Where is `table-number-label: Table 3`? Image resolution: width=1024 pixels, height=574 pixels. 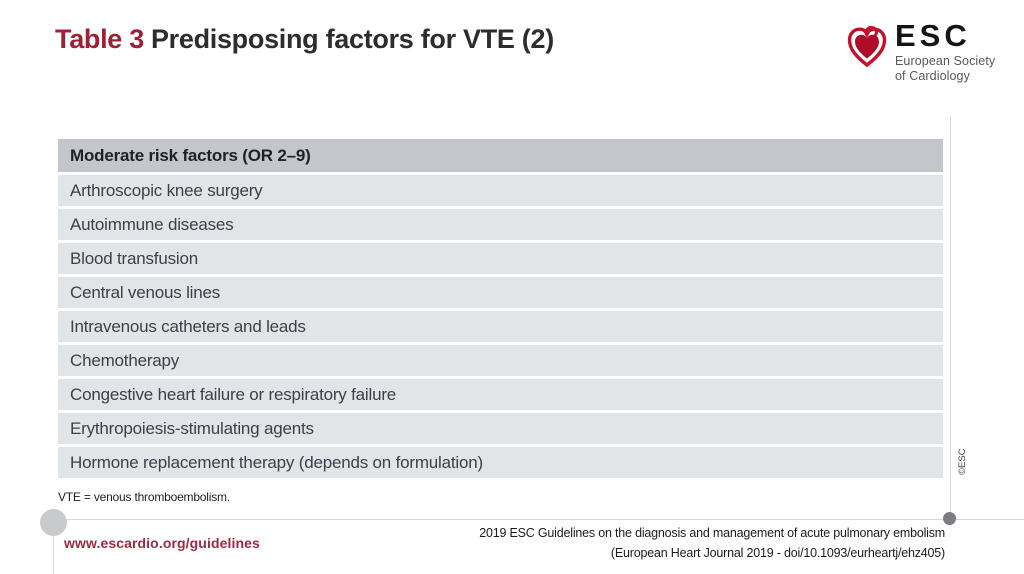
table-number-label: Table 3 is located at coordinates (99, 39).